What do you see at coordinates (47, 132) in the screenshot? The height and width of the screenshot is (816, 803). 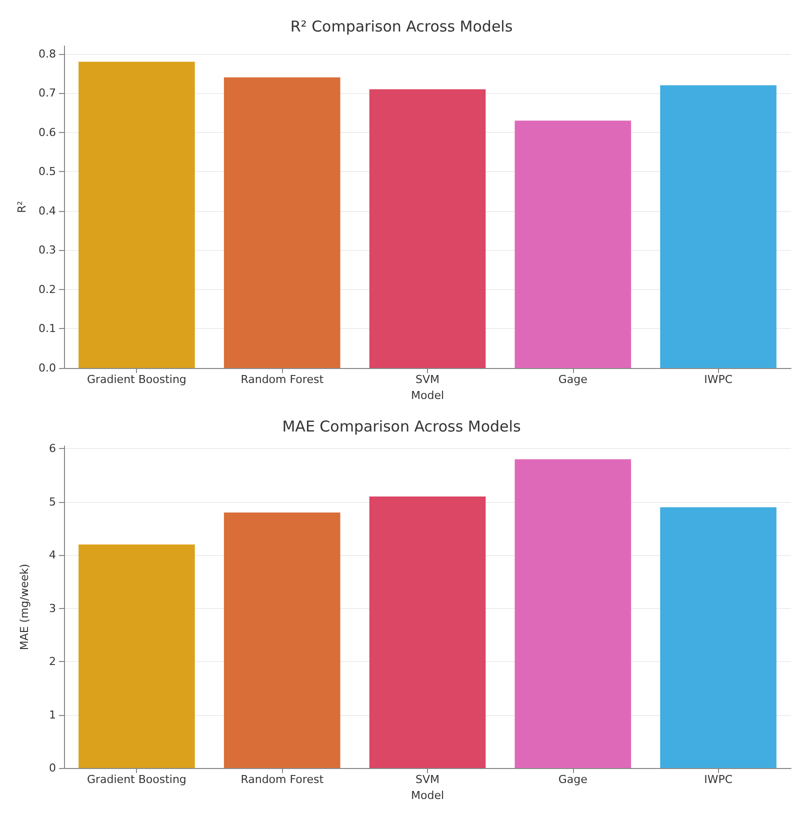 I see `y-tick-label: 0.6` at bounding box center [47, 132].